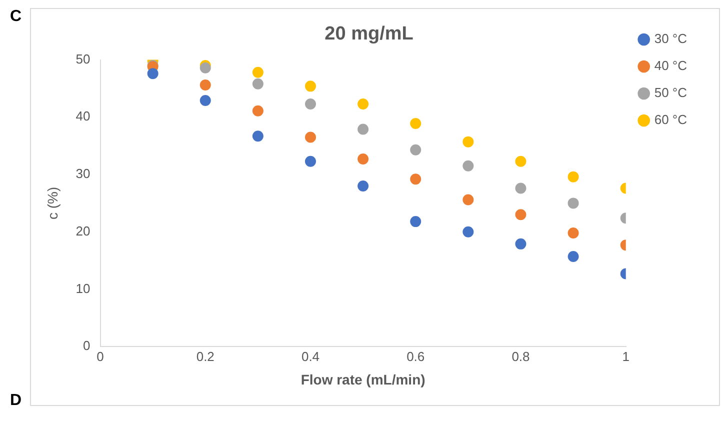  I want to click on y-tick-label: 40, so click(83, 116).